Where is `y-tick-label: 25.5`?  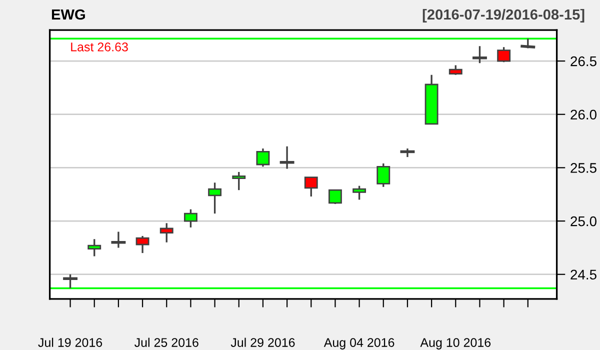 y-tick-label: 25.5 is located at coordinates (583, 168).